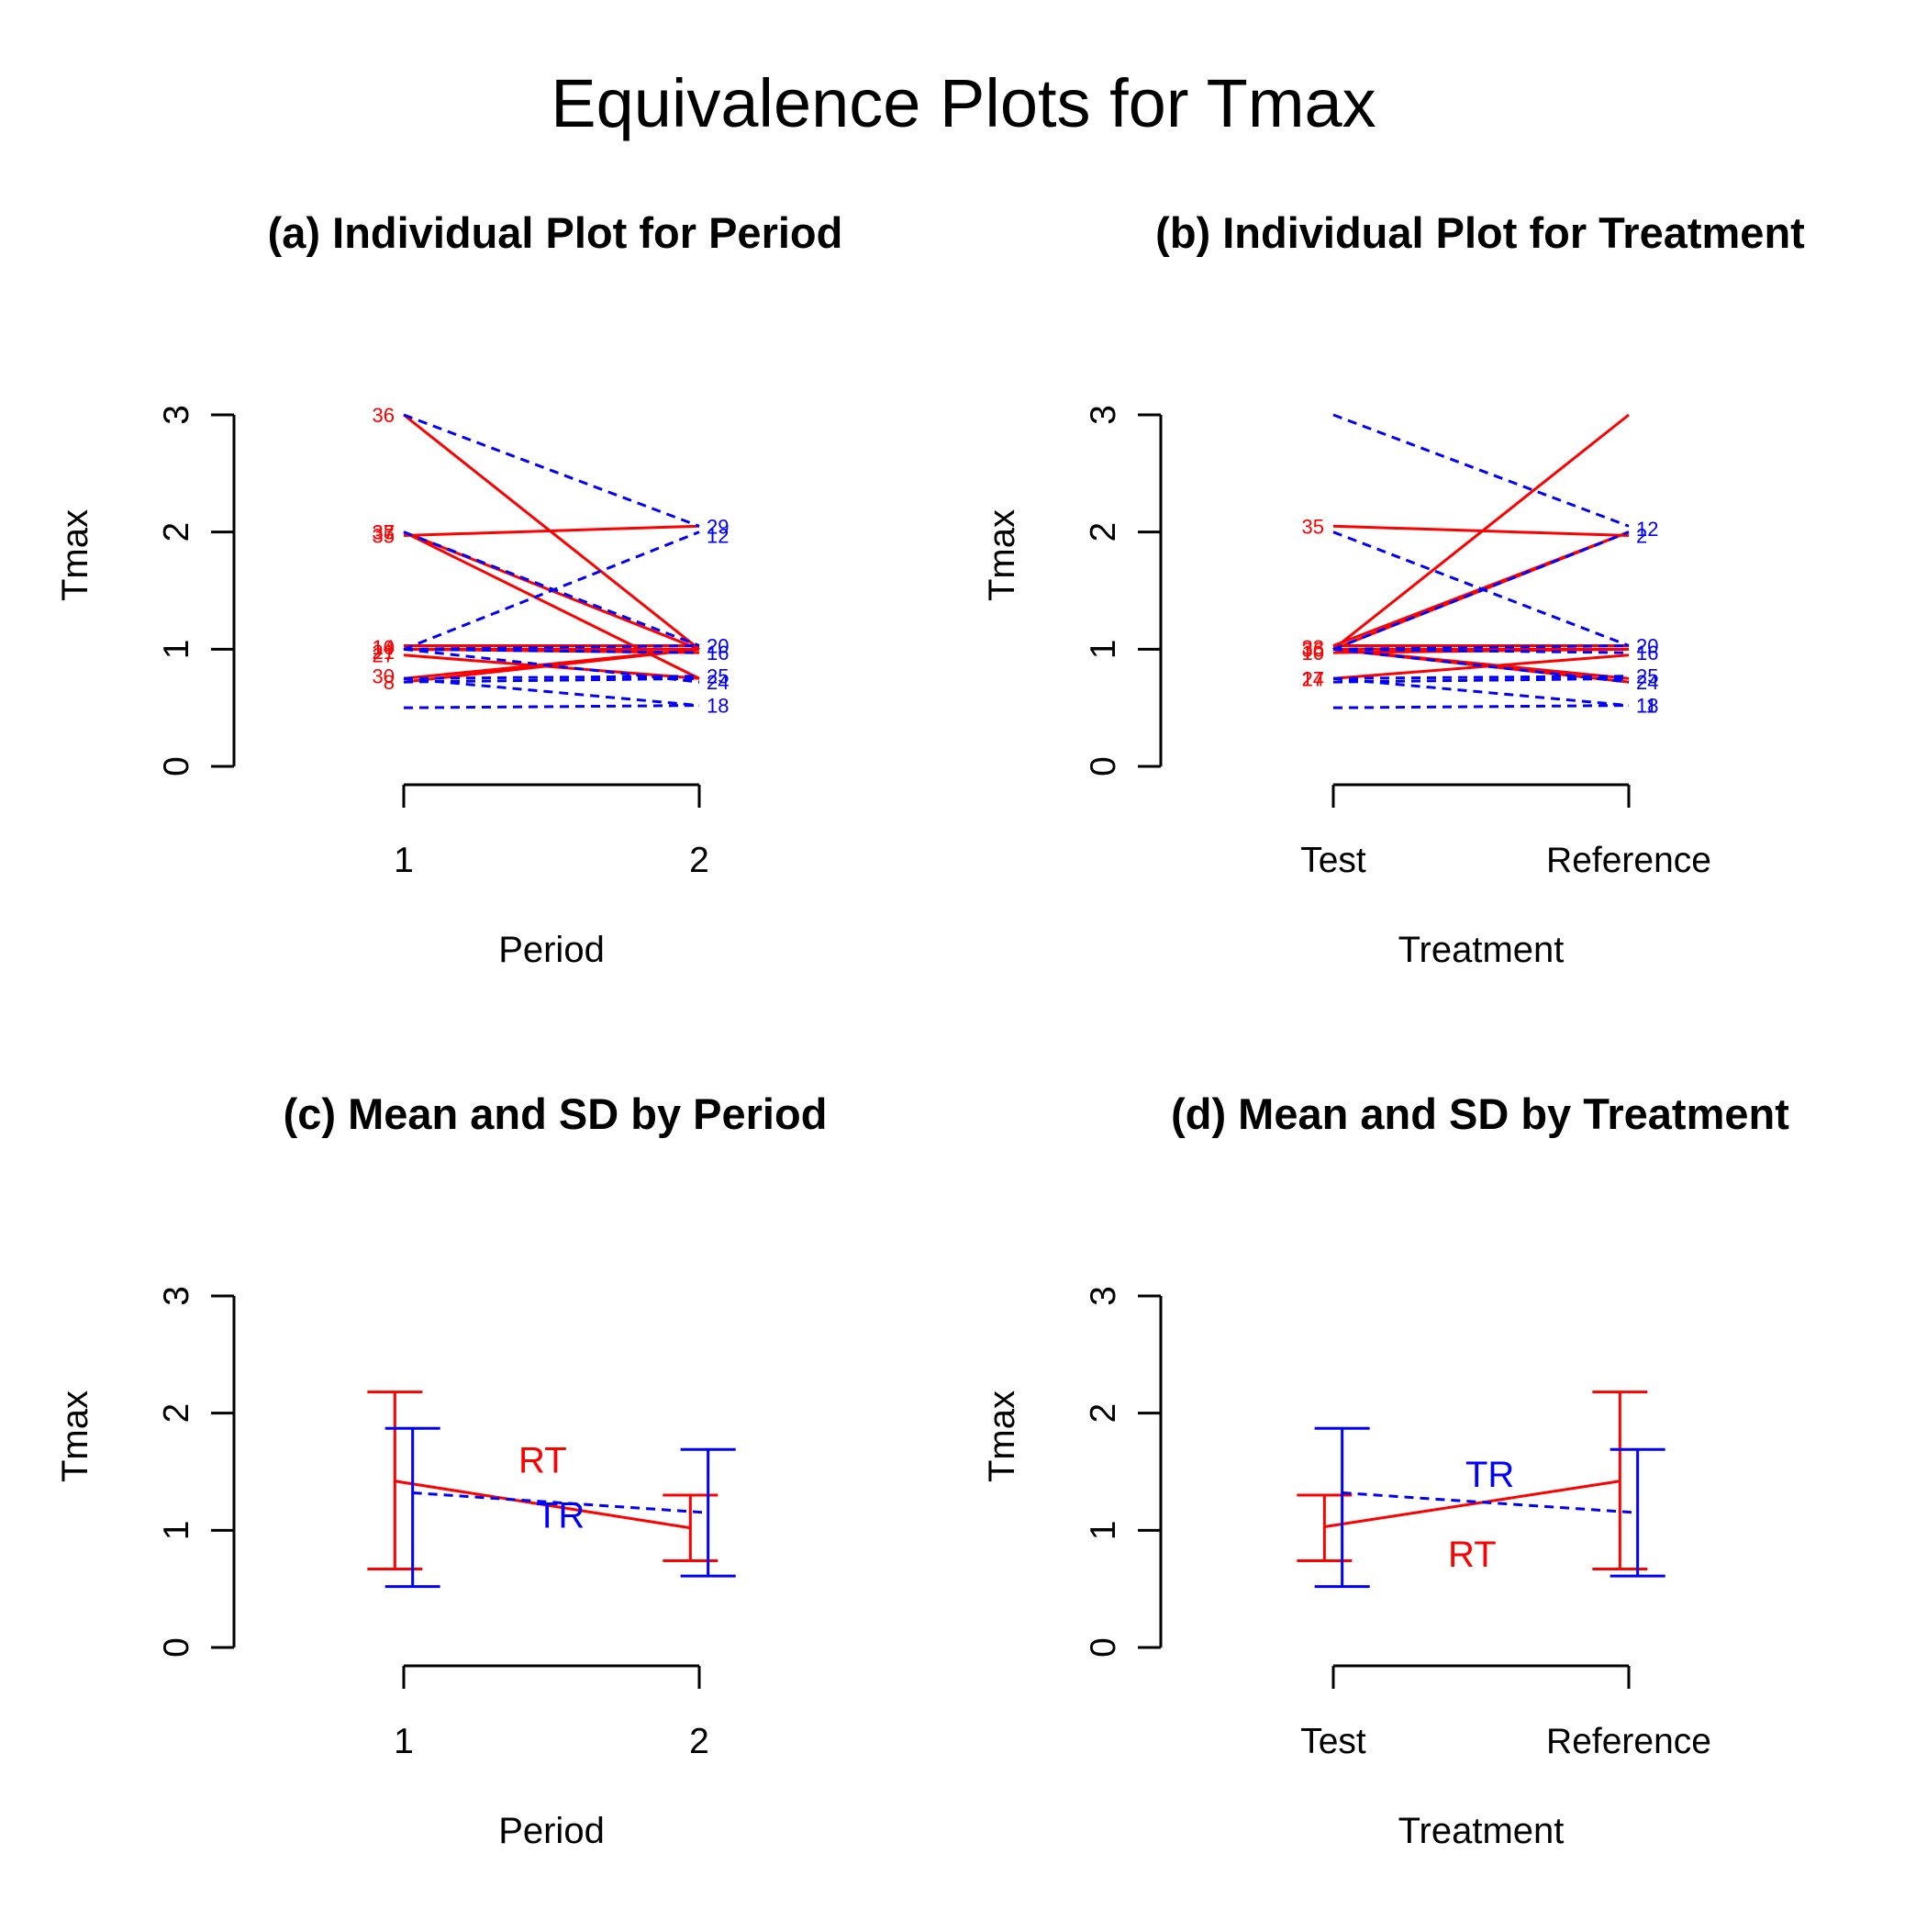 The height and width of the screenshot is (1932, 1927). What do you see at coordinates (1480, 1113) in the screenshot?
I see `panel-title: (d) Mean and SD by Treatment` at bounding box center [1480, 1113].